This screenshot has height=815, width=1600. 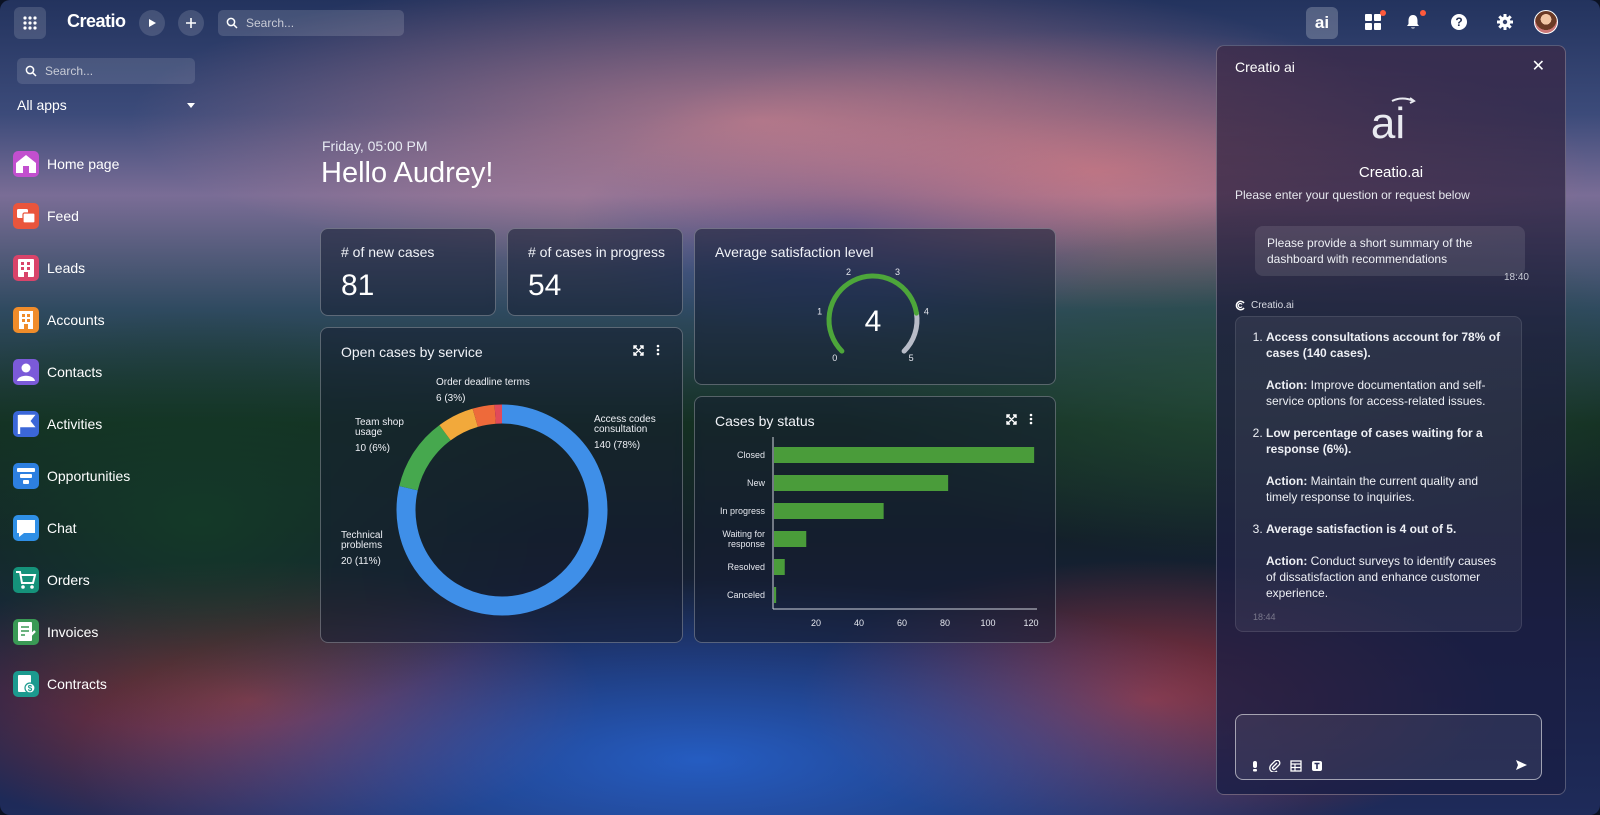 I want to click on kpi-title: # of cases in progress, so click(x=596, y=252).